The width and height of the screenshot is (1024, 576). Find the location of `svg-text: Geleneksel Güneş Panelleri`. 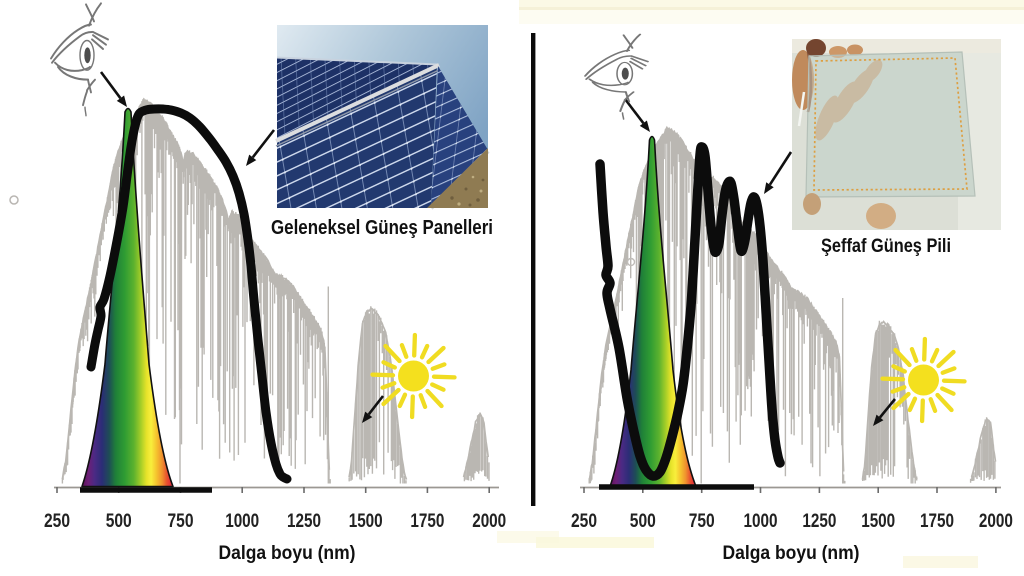

svg-text: Geleneksel Güneş Panelleri is located at coordinates (382, 228).